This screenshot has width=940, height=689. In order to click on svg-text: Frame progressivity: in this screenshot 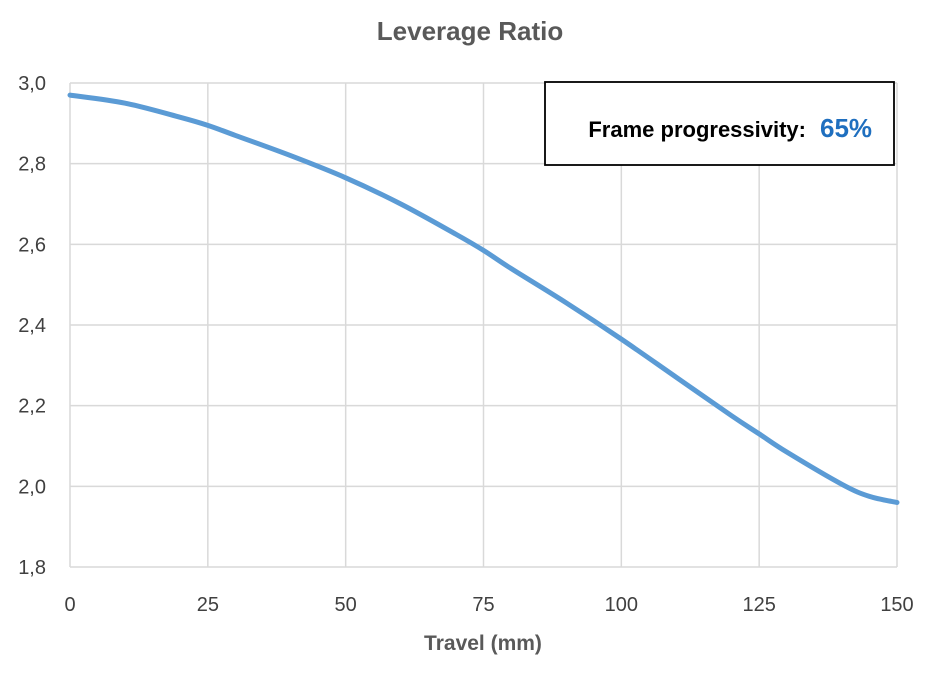, I will do `click(697, 129)`.